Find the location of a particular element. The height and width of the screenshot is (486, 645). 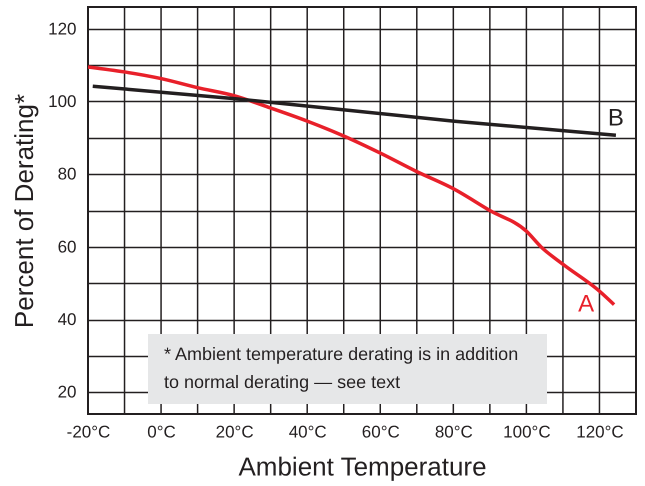

y-axis-title: Percent of Derating* is located at coordinates (24, 211).